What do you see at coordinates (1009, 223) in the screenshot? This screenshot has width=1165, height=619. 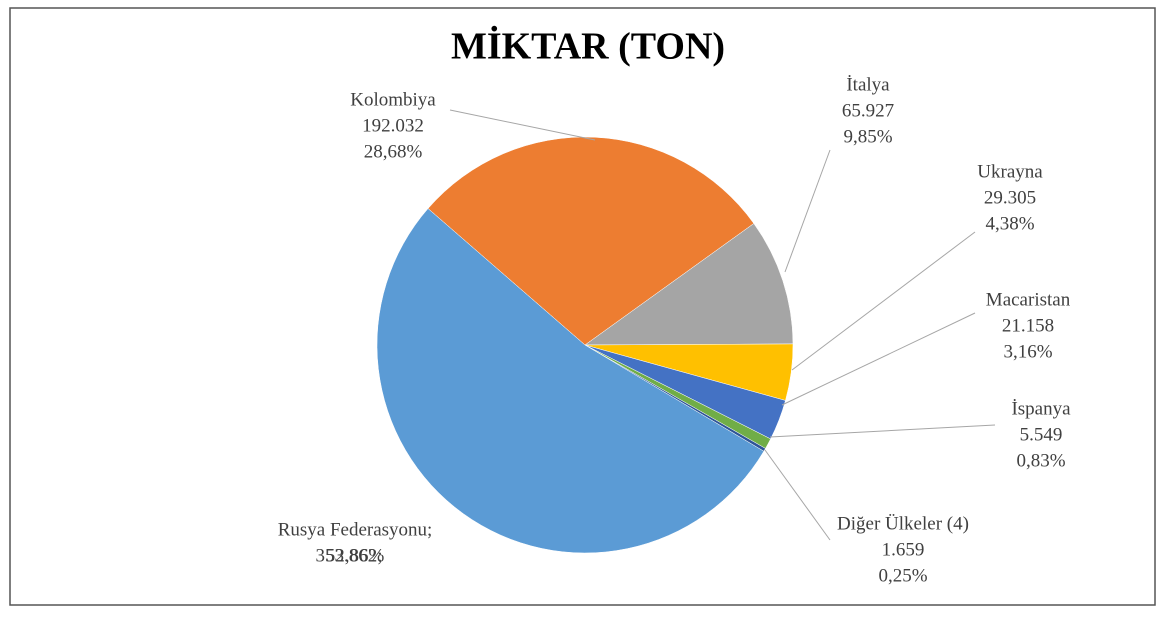 I see `percent-label: 4,38%` at bounding box center [1009, 223].